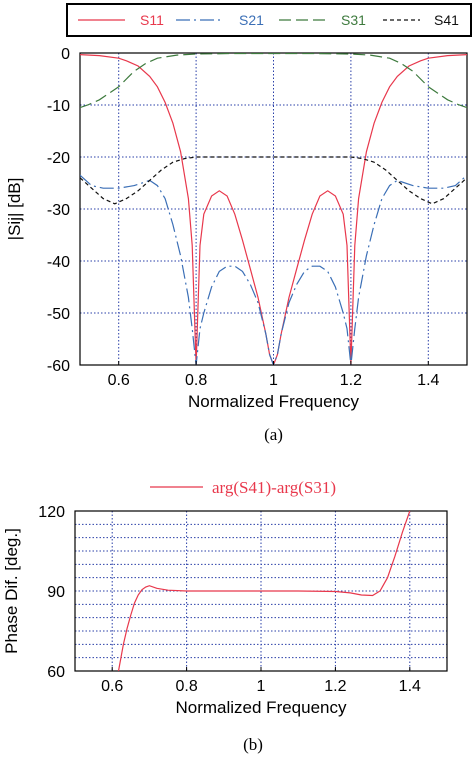 This screenshot has height=757, width=474. I want to click on y-axis-label: Phase Dif. [deg.], so click(11, 591).